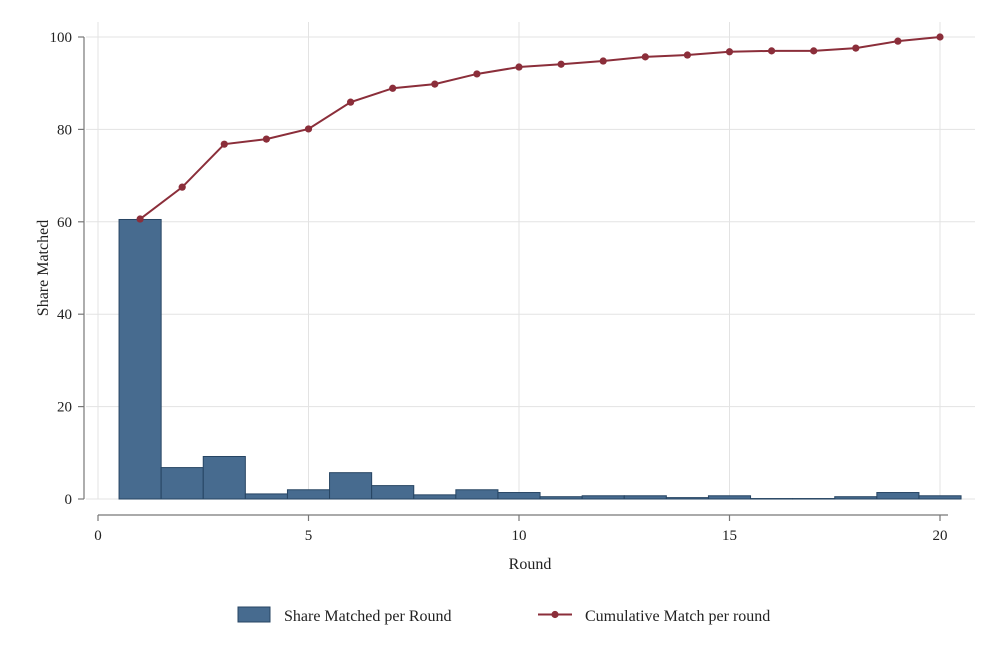 The image size is (1000, 666). Describe the element at coordinates (729, 536) in the screenshot. I see `x-tick-label: 15` at that location.